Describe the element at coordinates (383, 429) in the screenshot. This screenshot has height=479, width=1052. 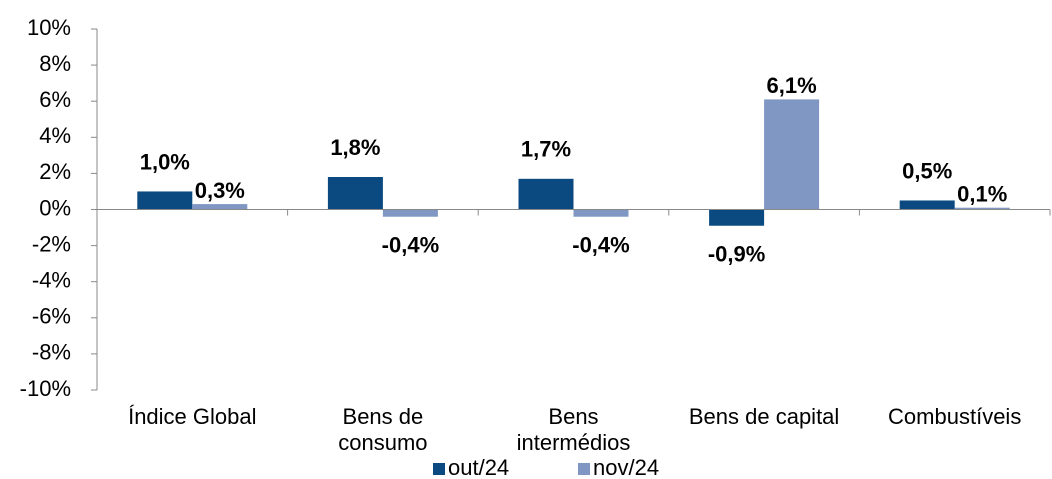
I see `x-tick-label: Bens de consumo` at that location.